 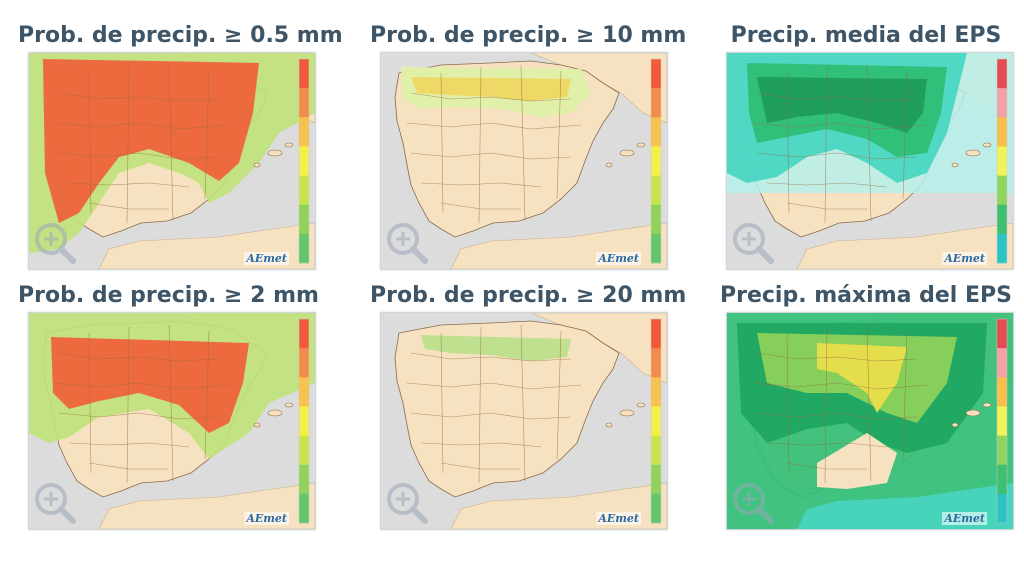 What do you see at coordinates (866, 295) in the screenshot?
I see `panel-title: Precip. máxima del EPS` at bounding box center [866, 295].